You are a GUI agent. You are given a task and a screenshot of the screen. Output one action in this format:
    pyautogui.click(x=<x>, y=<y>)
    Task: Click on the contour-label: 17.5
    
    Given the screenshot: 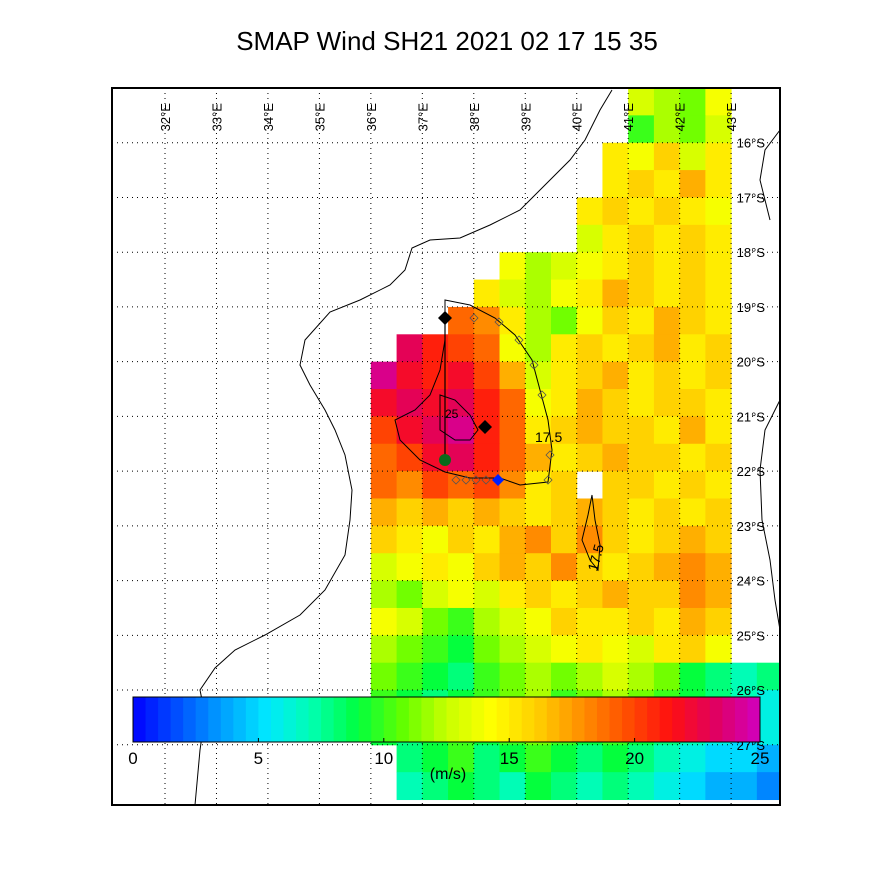 What is the action you would take?
    pyautogui.click(x=595, y=557)
    